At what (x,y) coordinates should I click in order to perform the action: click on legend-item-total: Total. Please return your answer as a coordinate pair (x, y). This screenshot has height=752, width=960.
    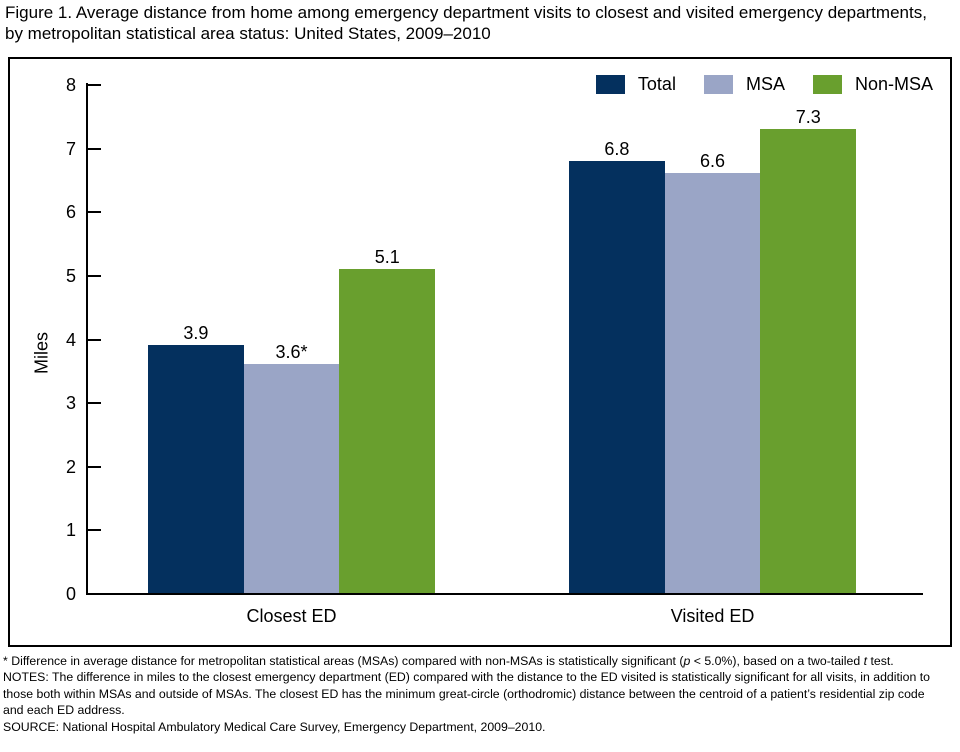
    Looking at the image, I should click on (635, 84).